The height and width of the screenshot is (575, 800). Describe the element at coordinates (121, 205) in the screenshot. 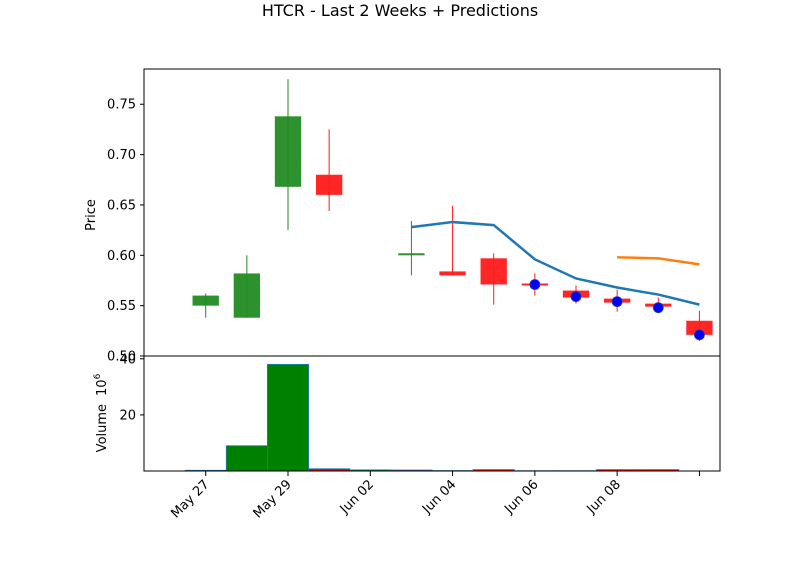

I see `price-tick-label: 0.65` at that location.